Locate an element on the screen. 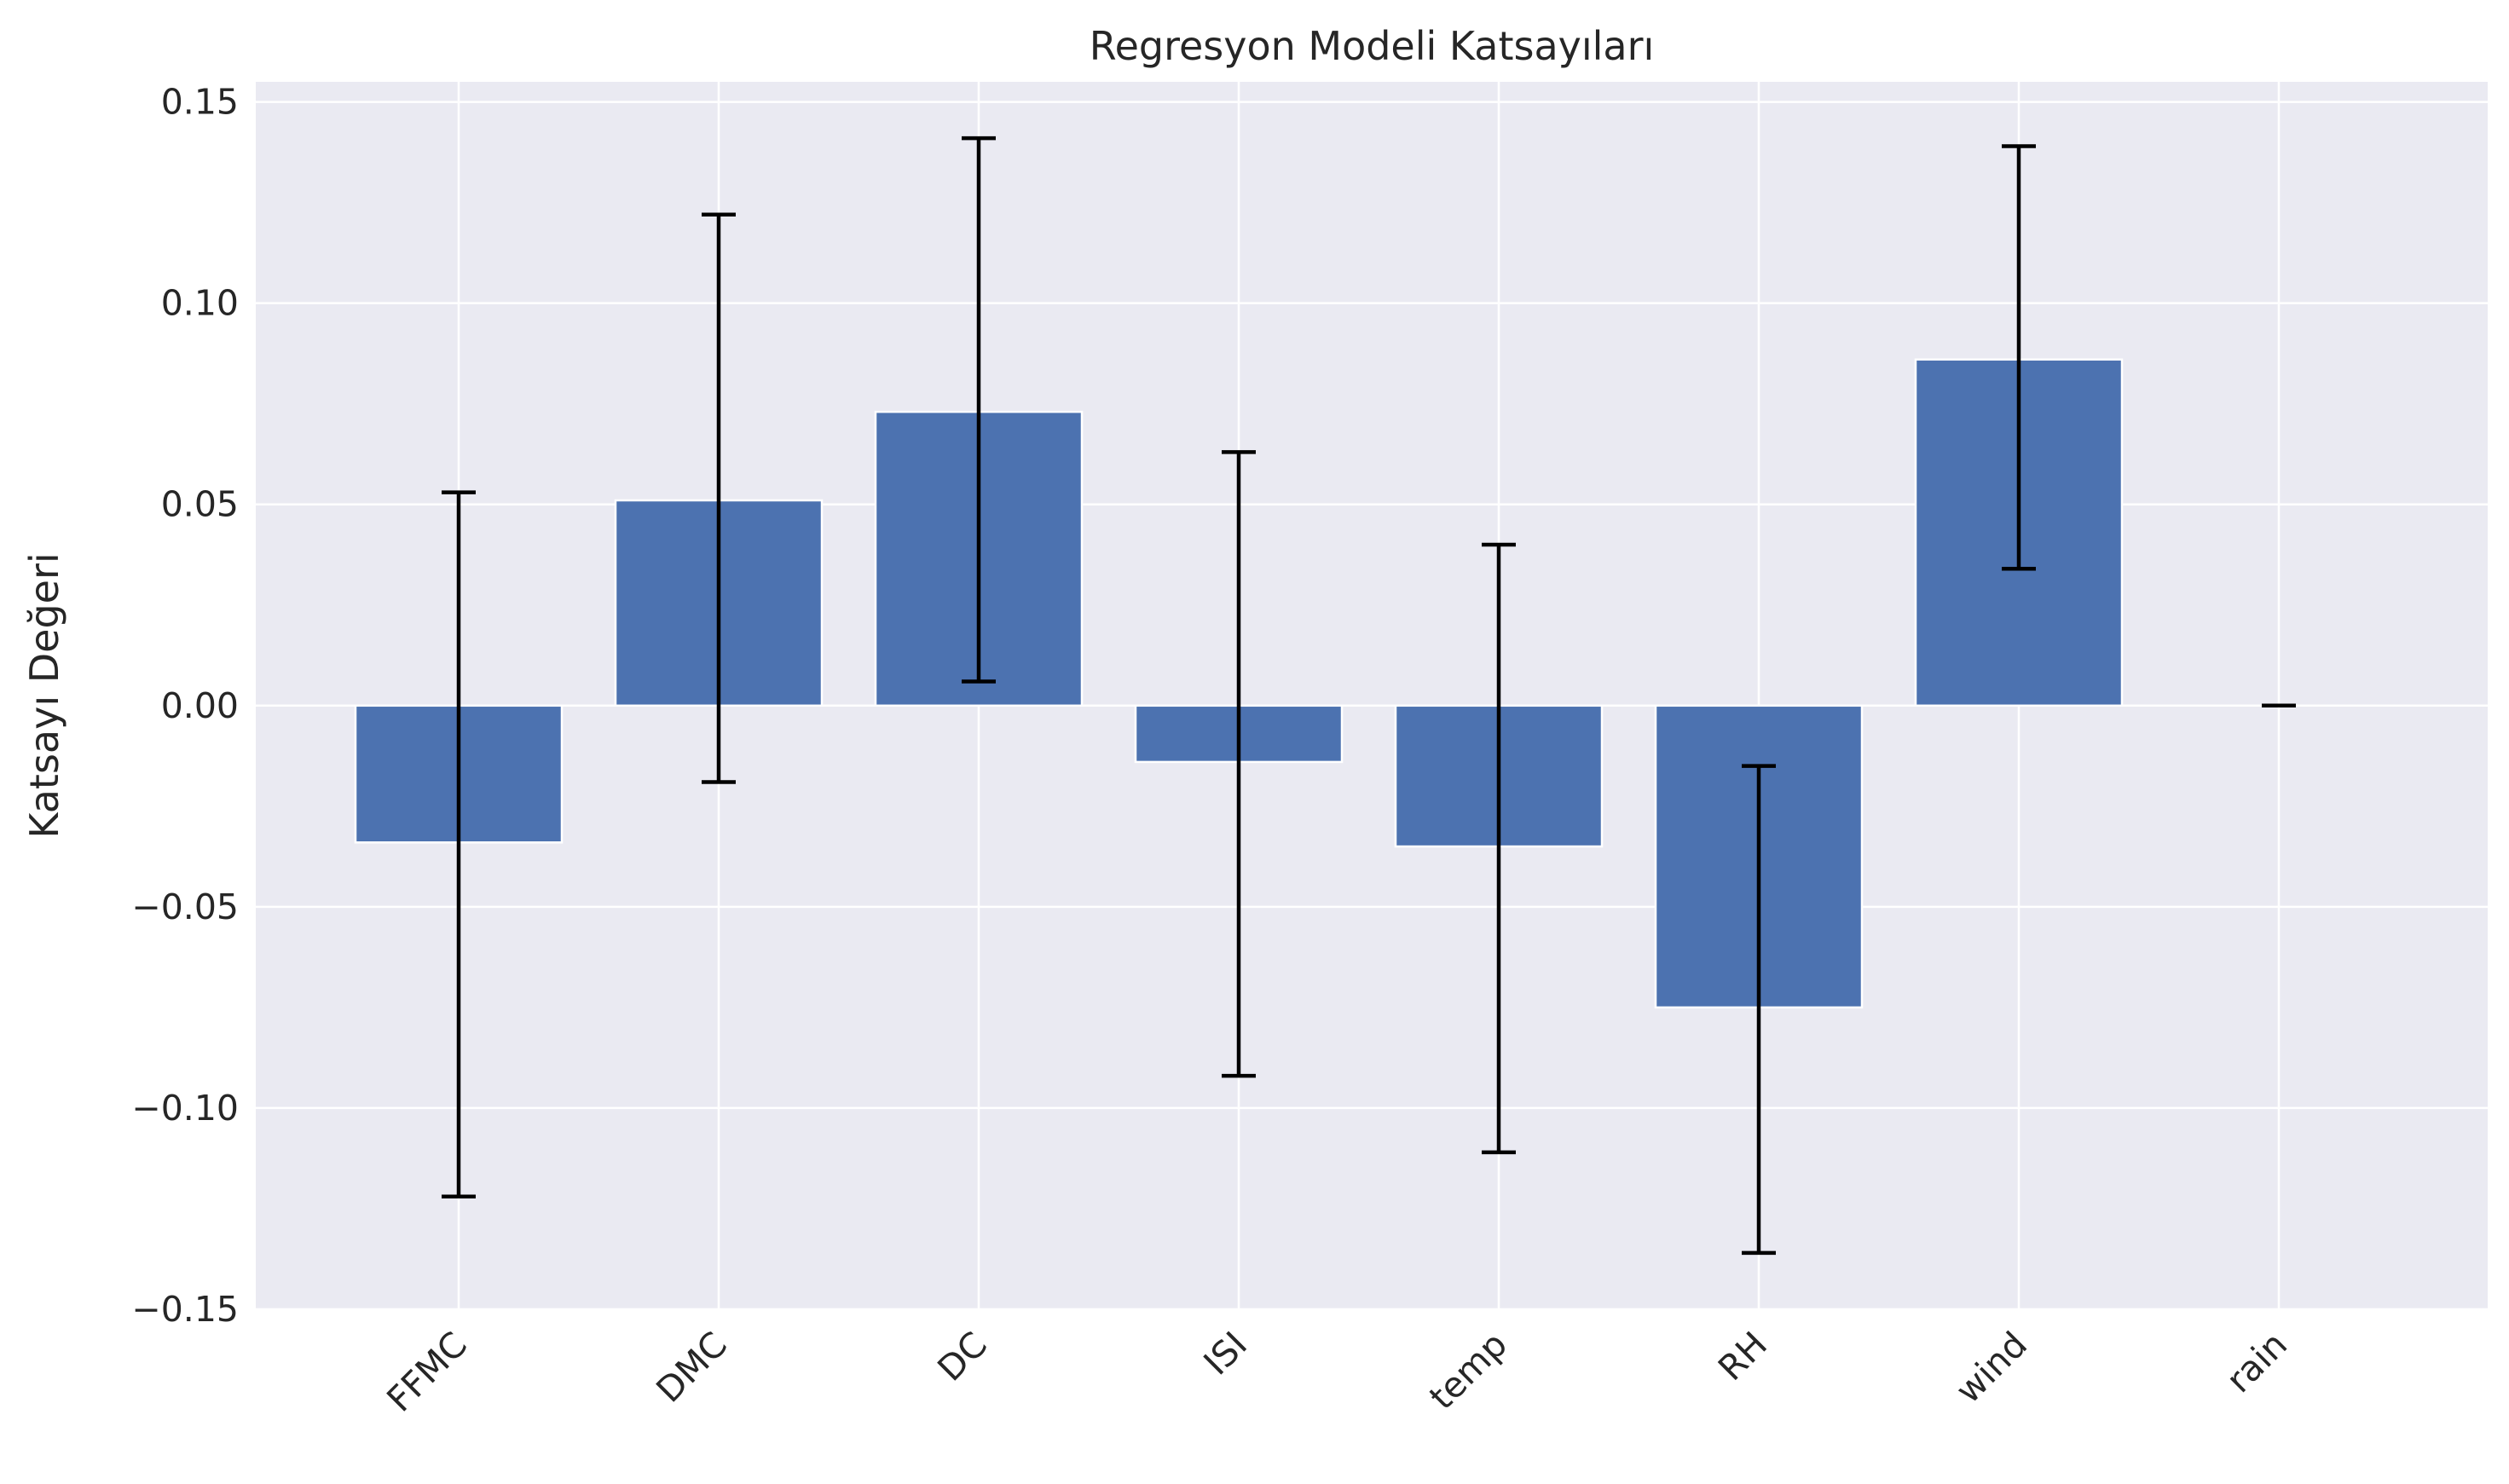 Image resolution: width=2509 pixels, height=1484 pixels. x-tick-label: ISI is located at coordinates (1225, 1353).